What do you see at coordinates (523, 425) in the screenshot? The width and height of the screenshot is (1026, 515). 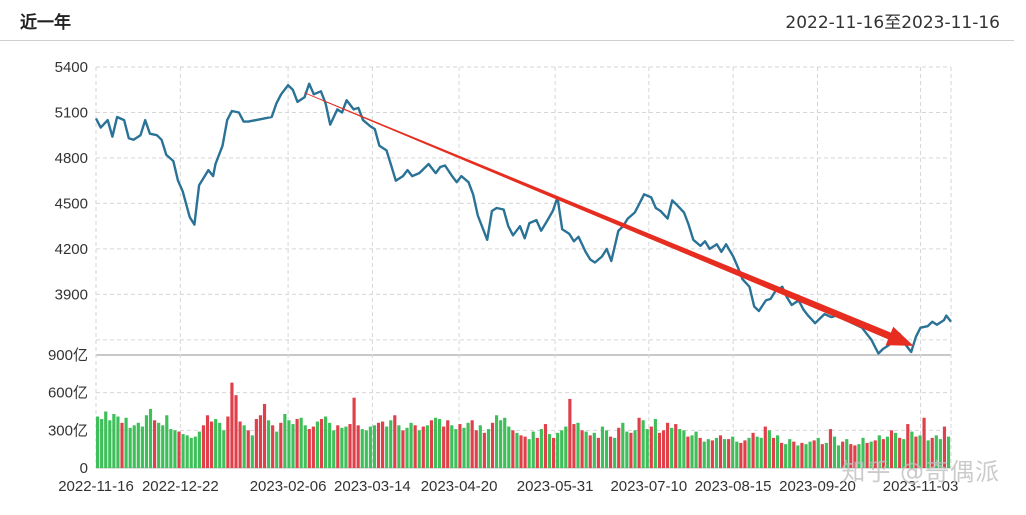 I see `volume-bars` at bounding box center [523, 425].